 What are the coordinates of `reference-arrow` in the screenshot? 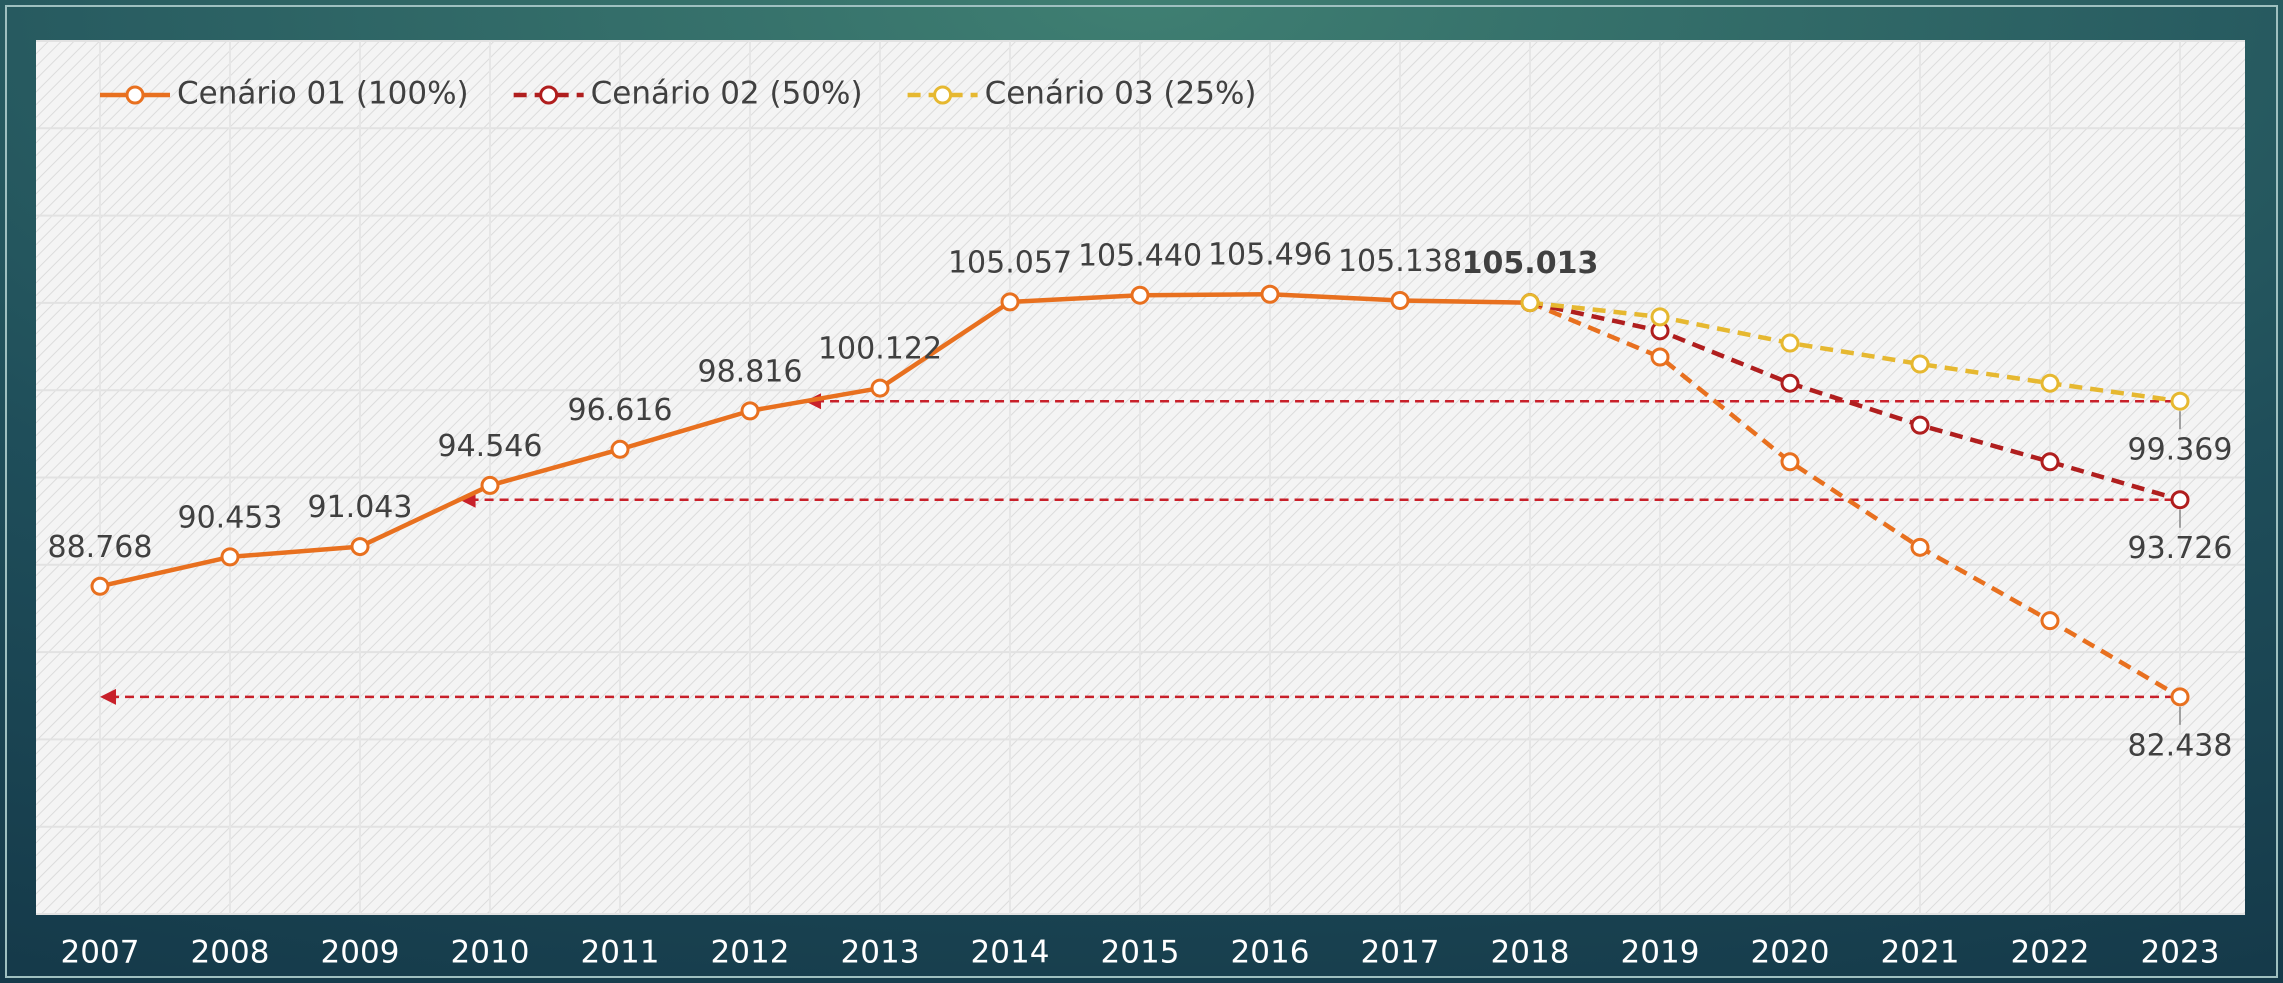 It's located at (108, 696).